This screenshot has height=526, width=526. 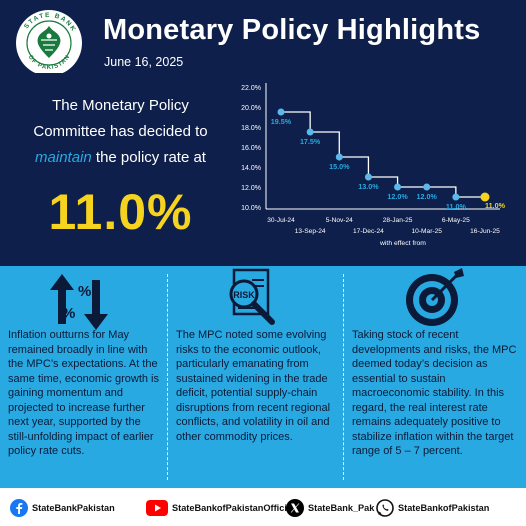 What do you see at coordinates (310, 141) in the screenshot?
I see `data-label: 17.5%` at bounding box center [310, 141].